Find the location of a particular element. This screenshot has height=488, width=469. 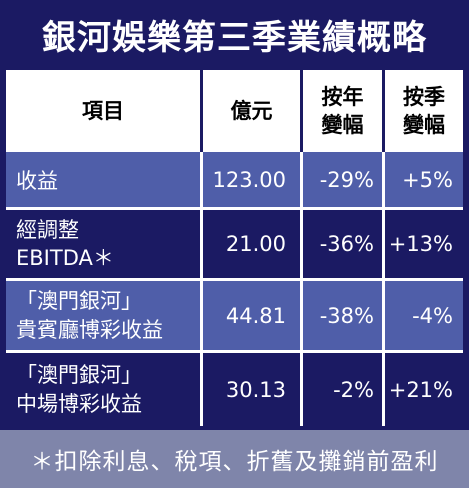

row-amount: 21.00 is located at coordinates (253, 244).